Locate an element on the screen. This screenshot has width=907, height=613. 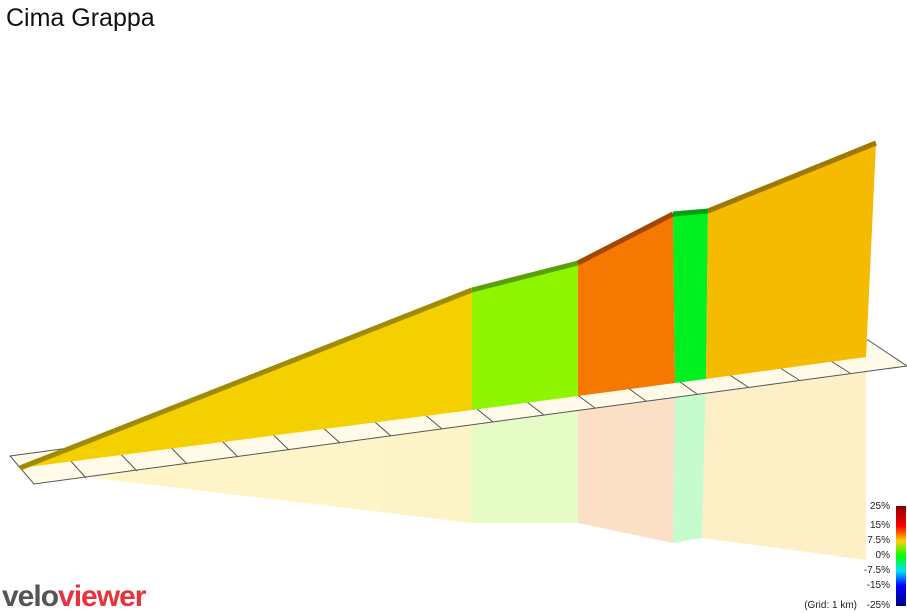
logo: veloviewer is located at coordinates (74, 596).